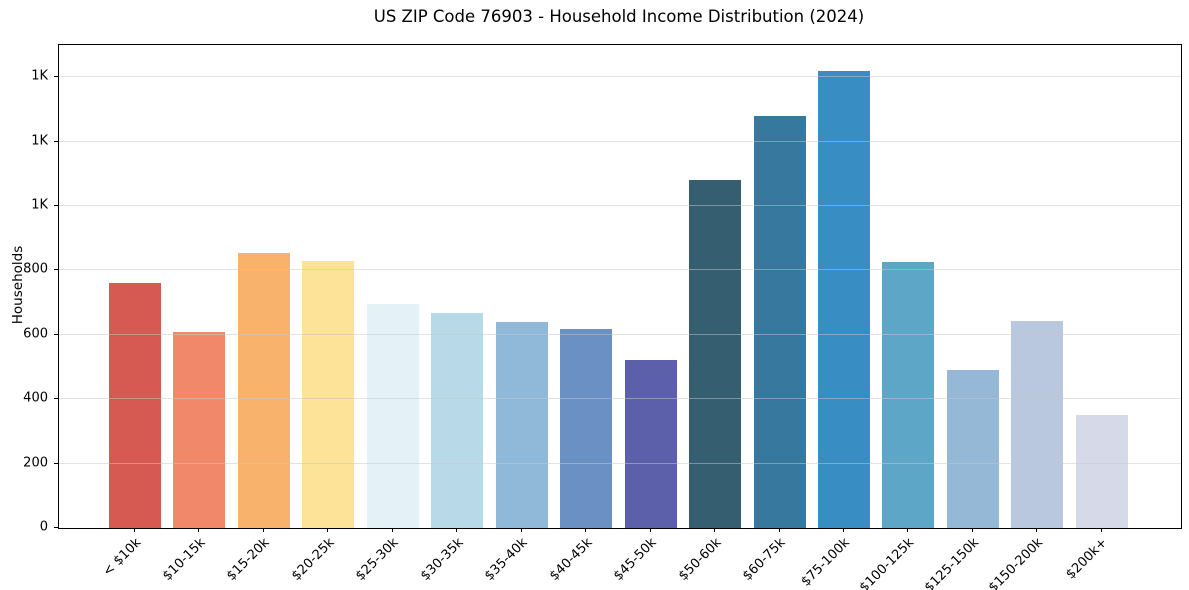  I want to click on x-tick-label: $60-75k, so click(764, 559).